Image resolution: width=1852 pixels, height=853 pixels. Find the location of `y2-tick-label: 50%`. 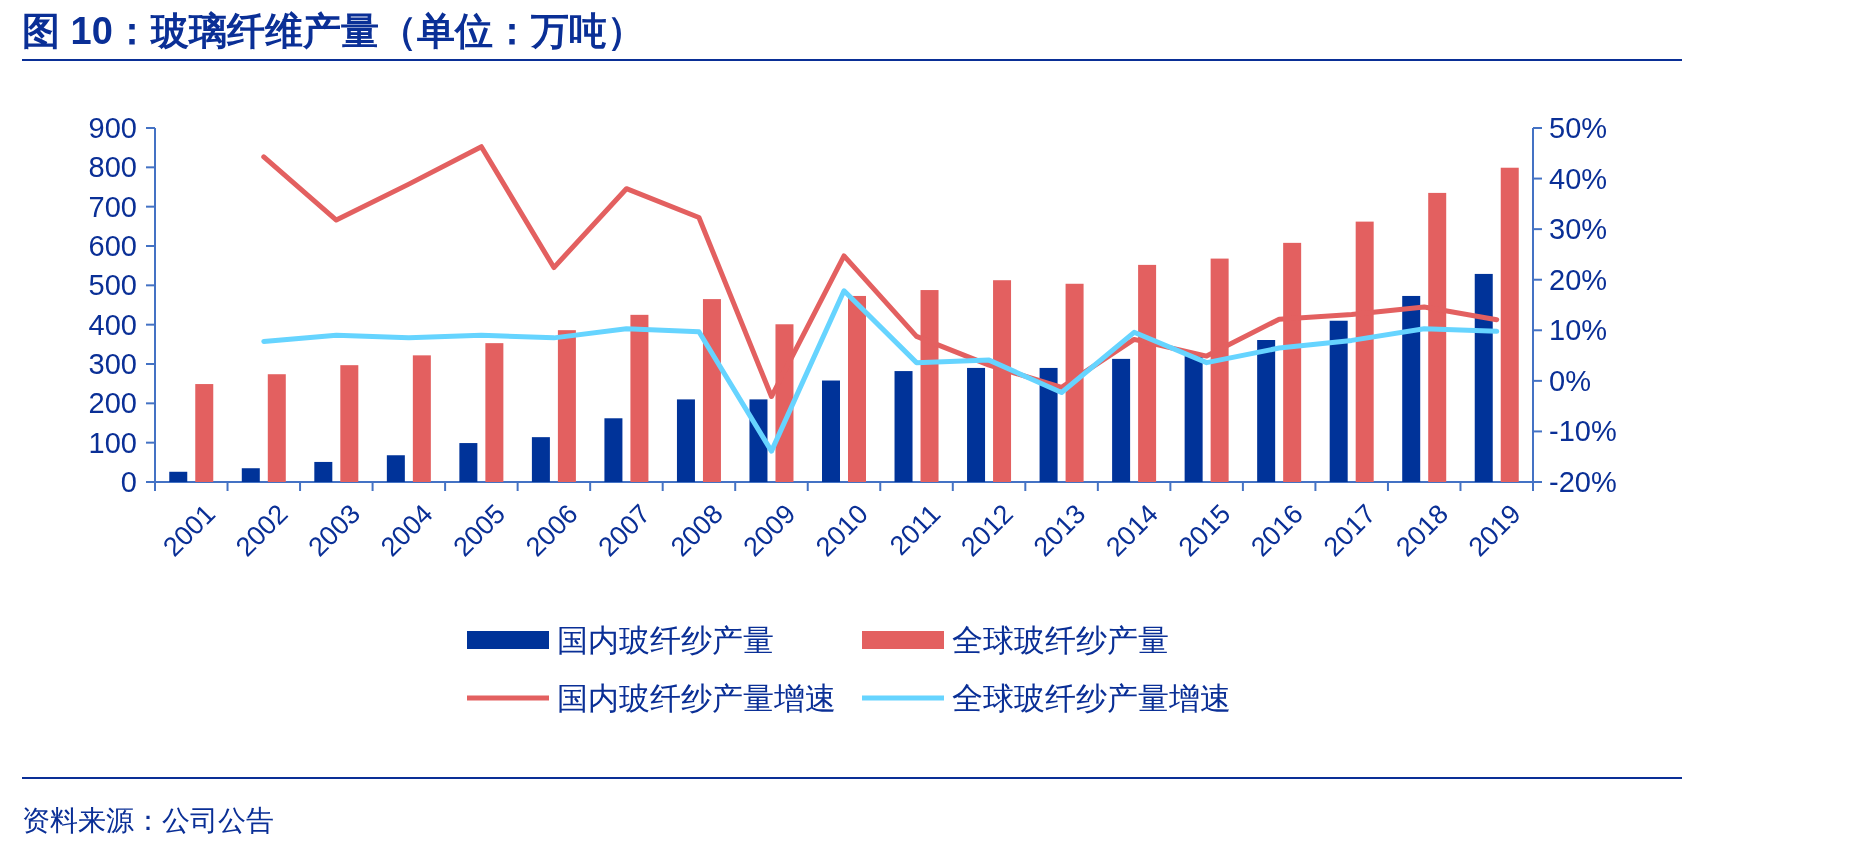

y2-tick-label: 50% is located at coordinates (1578, 128).